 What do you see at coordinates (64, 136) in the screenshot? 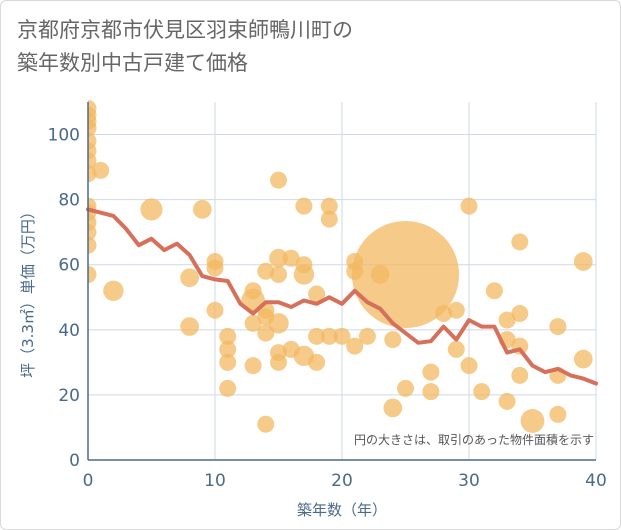
I see `y-tick-label: 100` at bounding box center [64, 136].